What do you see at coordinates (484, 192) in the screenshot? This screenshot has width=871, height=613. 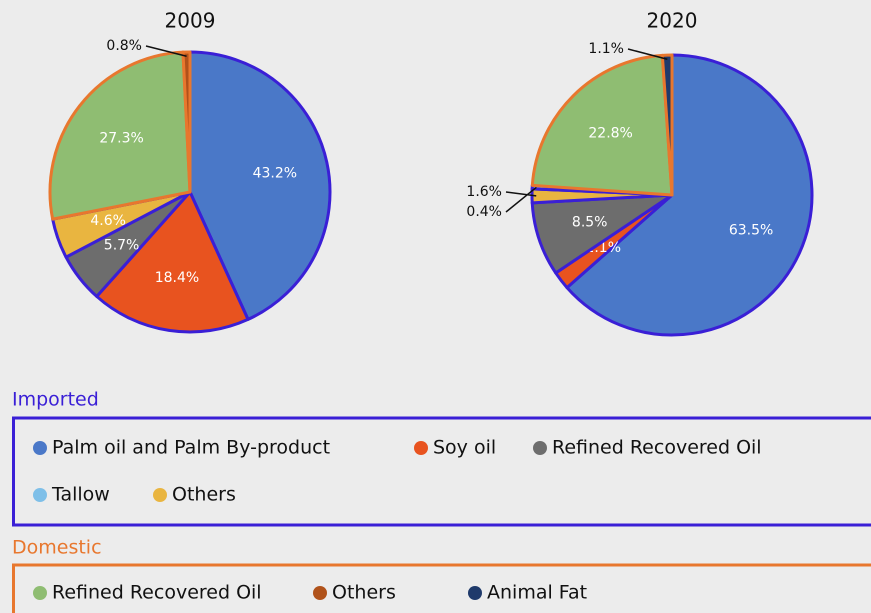 I see `slice-label: 1.6%` at bounding box center [484, 192].